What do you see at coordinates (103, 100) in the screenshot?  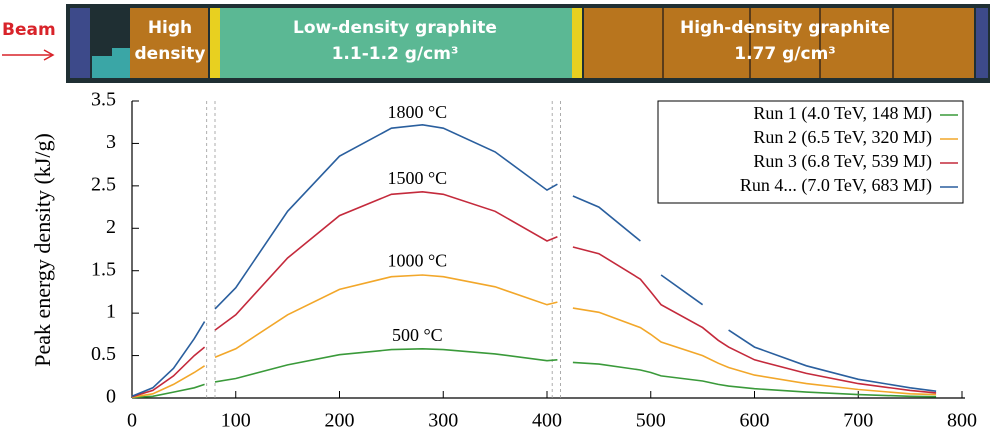 I see `y-tick-label: 3.5` at bounding box center [103, 100].